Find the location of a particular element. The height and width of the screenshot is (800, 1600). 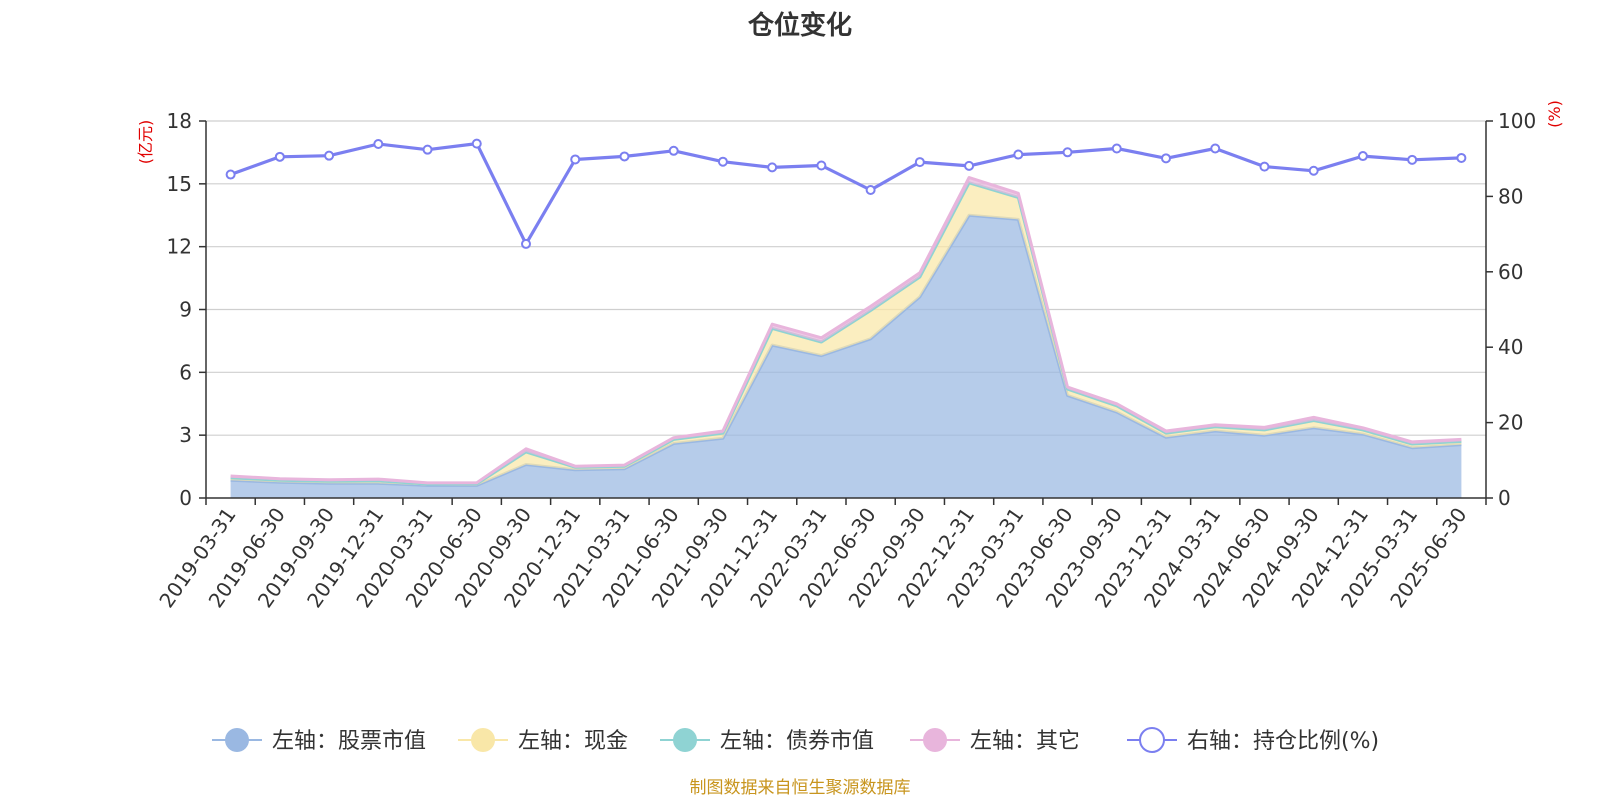

legend-label-1: 左轴：现金 is located at coordinates (573, 741).